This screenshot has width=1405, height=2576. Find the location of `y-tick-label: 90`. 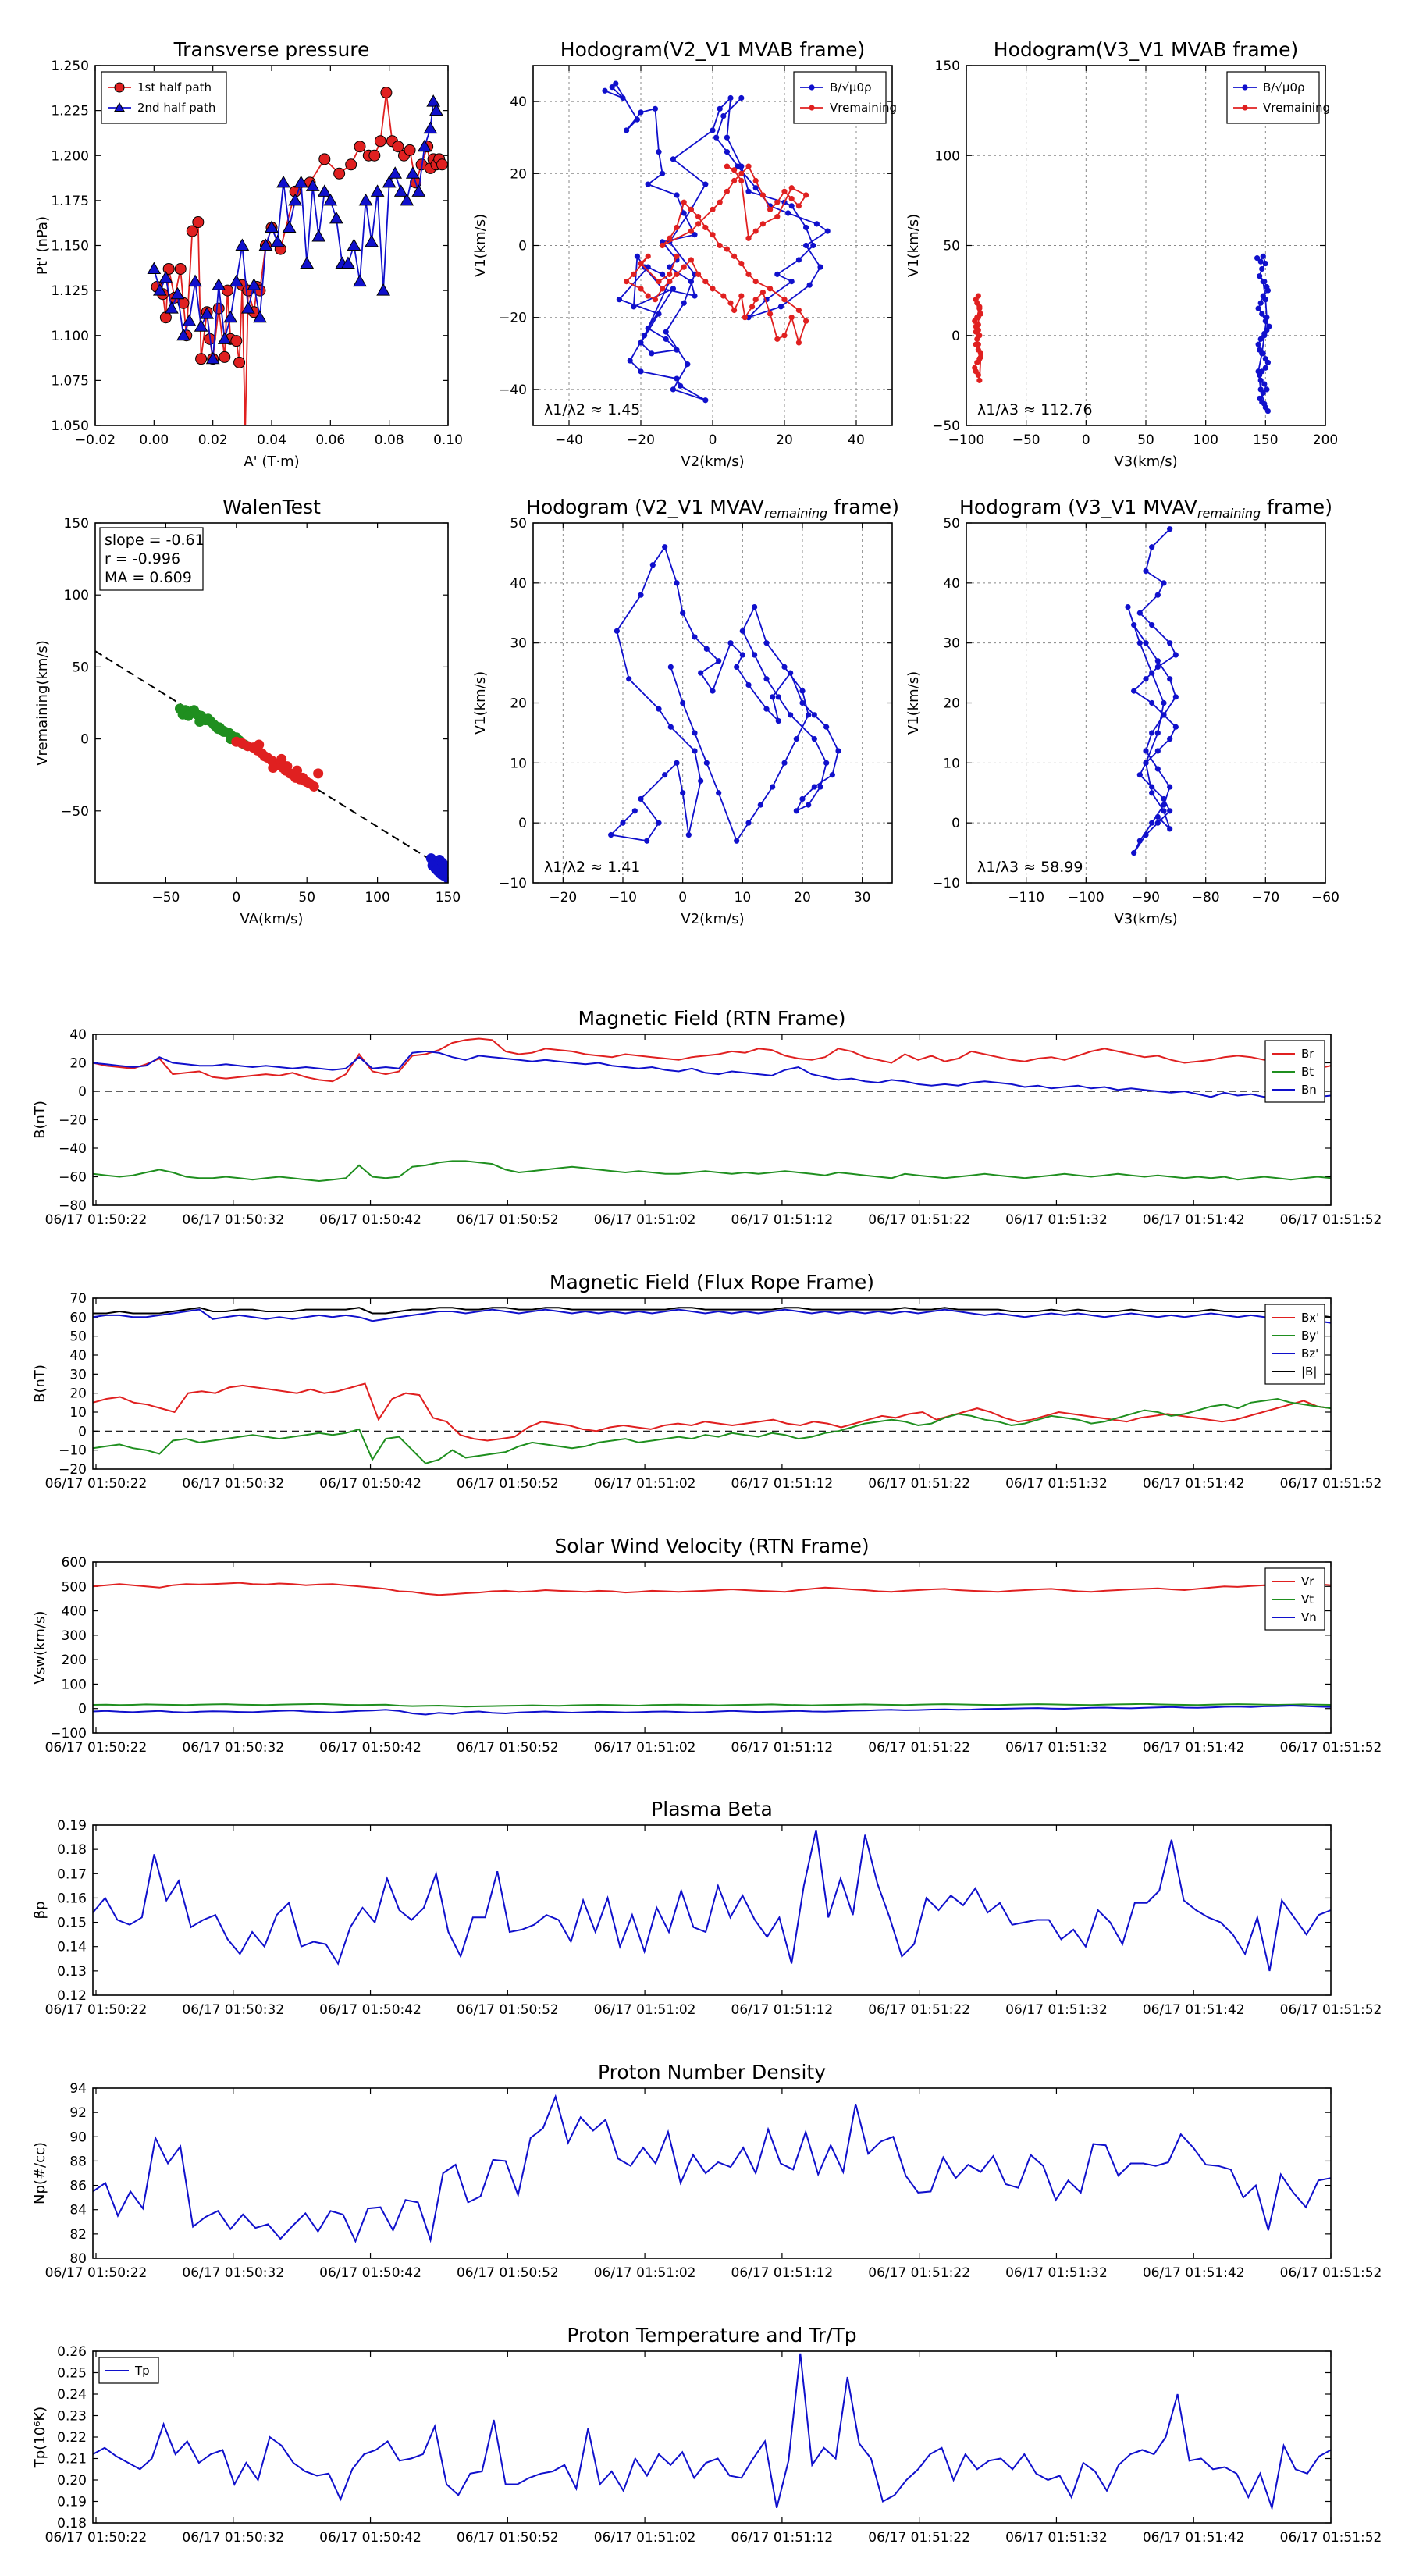

y-tick-label: 90 is located at coordinates (78, 2137).